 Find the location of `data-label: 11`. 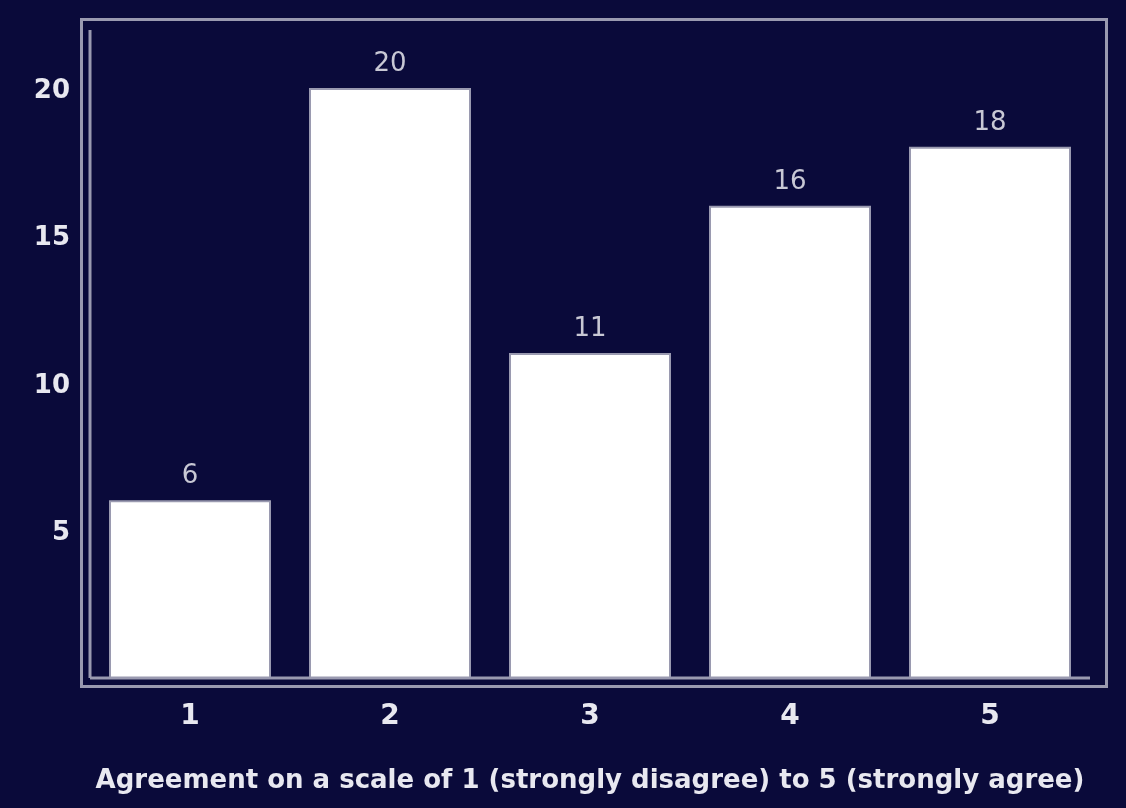

data-label: 11 is located at coordinates (590, 327).